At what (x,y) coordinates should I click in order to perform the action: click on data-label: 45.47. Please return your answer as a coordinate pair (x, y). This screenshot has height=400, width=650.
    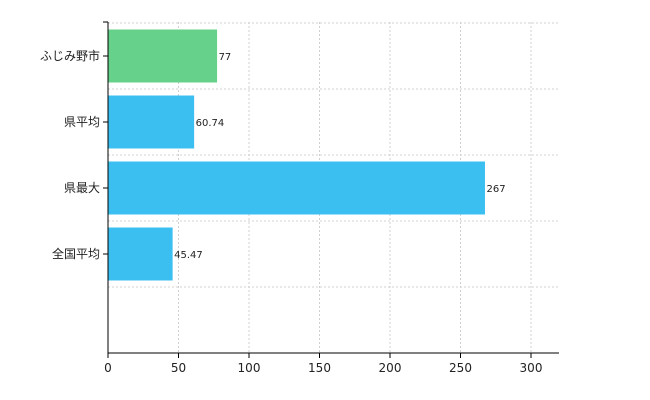
    Looking at the image, I should click on (188, 255).